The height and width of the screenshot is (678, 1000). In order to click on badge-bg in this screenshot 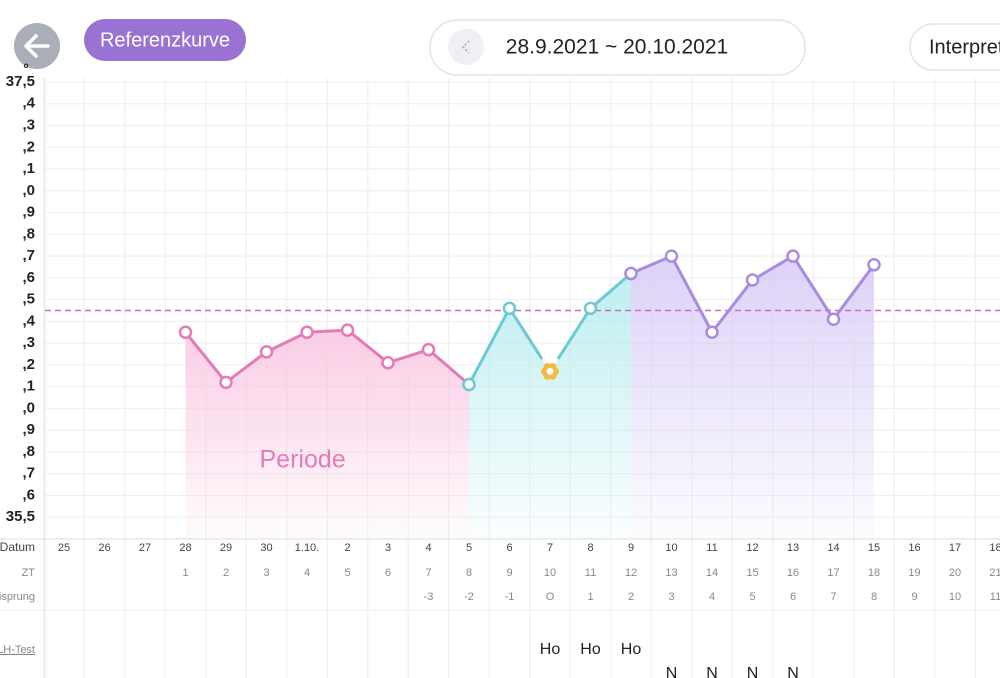, I will do `click(165, 40)`.